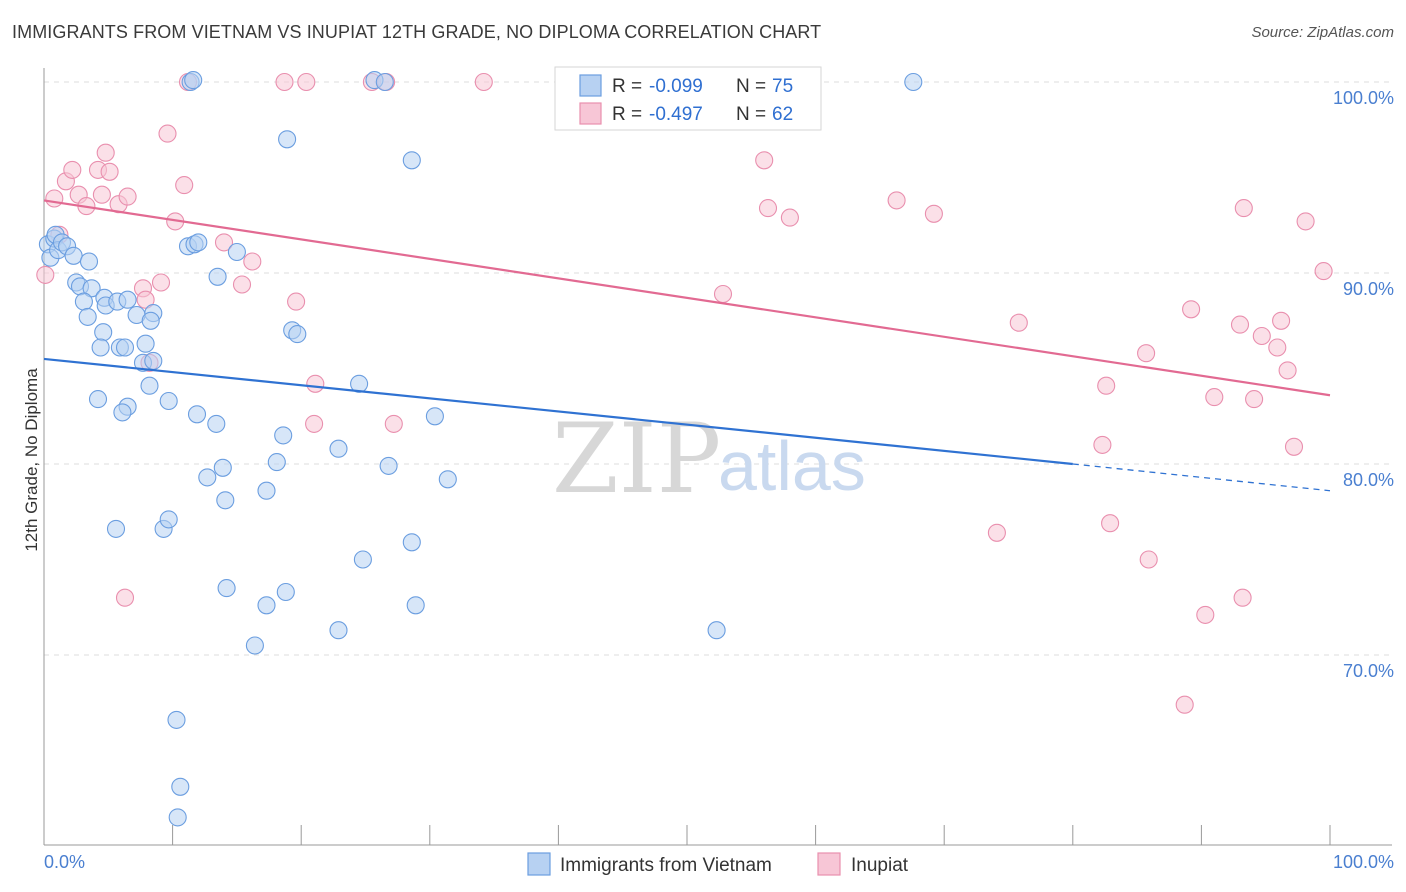 This screenshot has height=892, width=1406. I want to click on y-tick-label-3: 100.0%, so click(1363, 98).